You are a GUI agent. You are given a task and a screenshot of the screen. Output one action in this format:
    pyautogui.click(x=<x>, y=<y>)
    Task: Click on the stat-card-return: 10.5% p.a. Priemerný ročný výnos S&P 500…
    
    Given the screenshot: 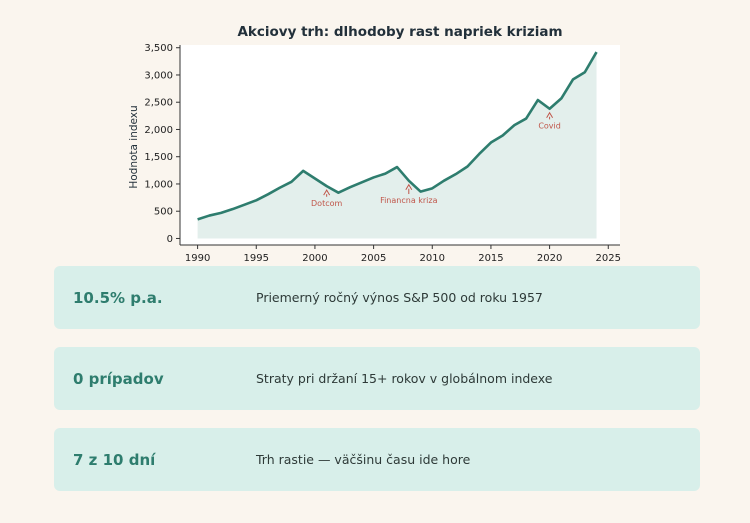 What is the action you would take?
    pyautogui.click(x=377, y=297)
    